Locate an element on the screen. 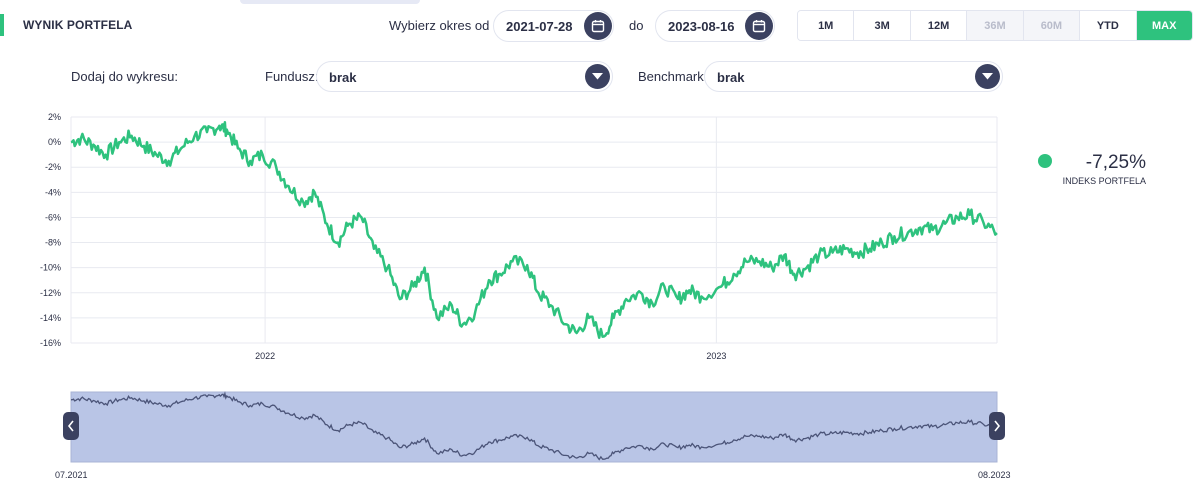  chevron-left-icon is located at coordinates (70, 426).